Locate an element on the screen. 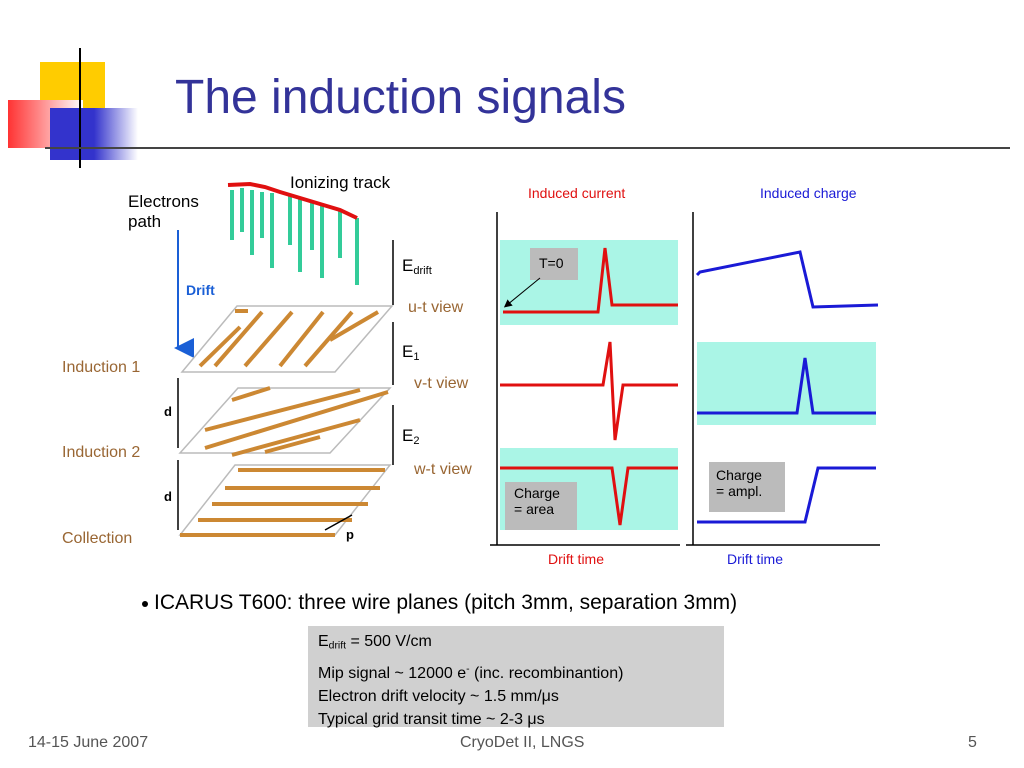  note-line: = ampl. is located at coordinates (739, 491).